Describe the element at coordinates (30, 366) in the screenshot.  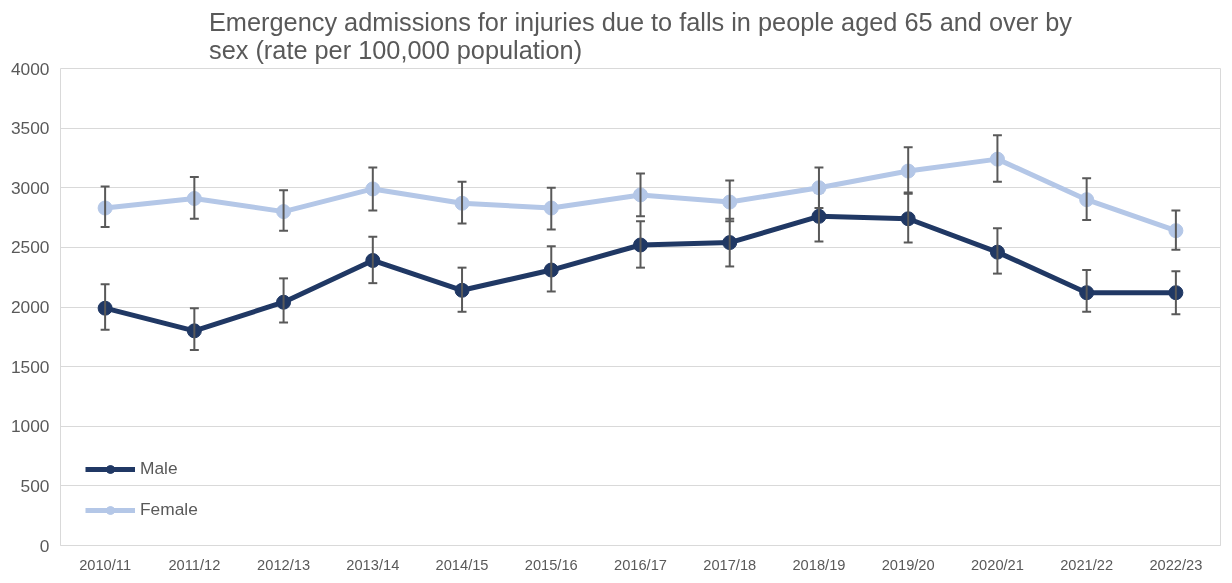
I see `y-tick-label: 1500` at that location.